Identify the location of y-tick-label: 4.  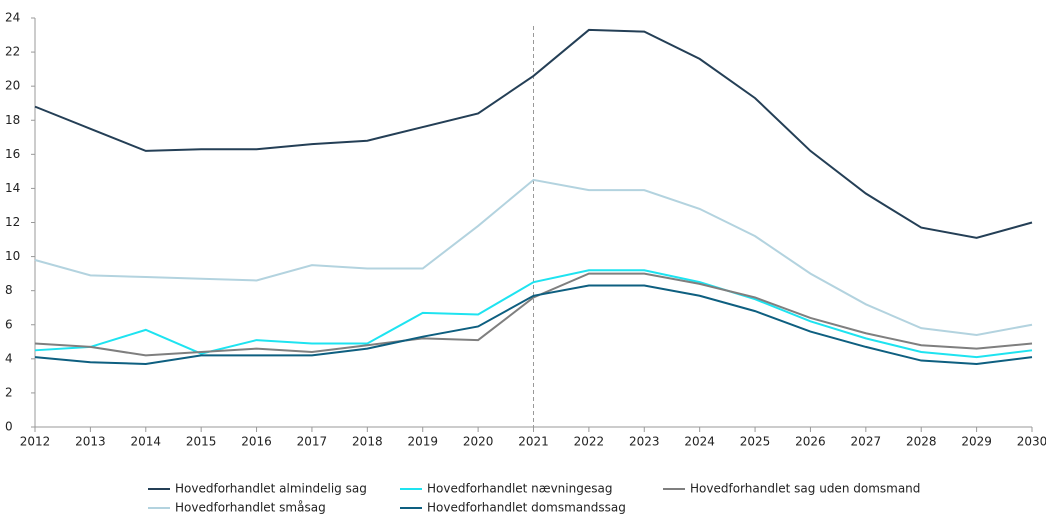
(9, 358).